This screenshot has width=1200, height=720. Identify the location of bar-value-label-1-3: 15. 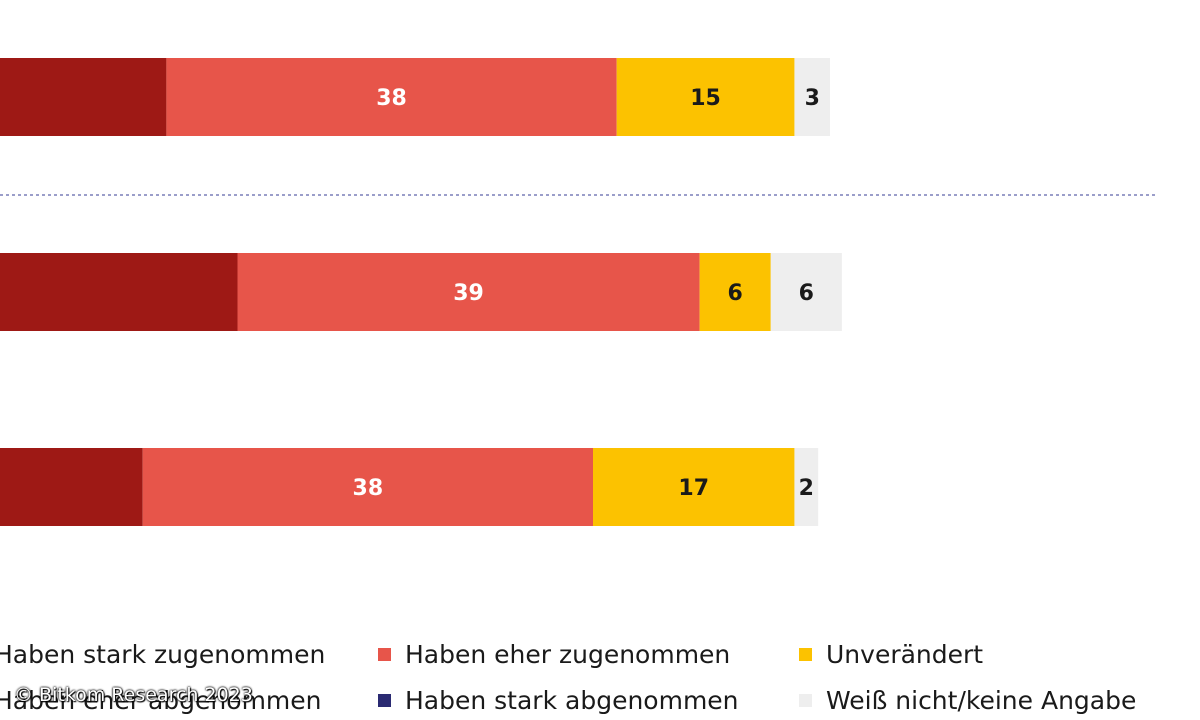
(705, 98).